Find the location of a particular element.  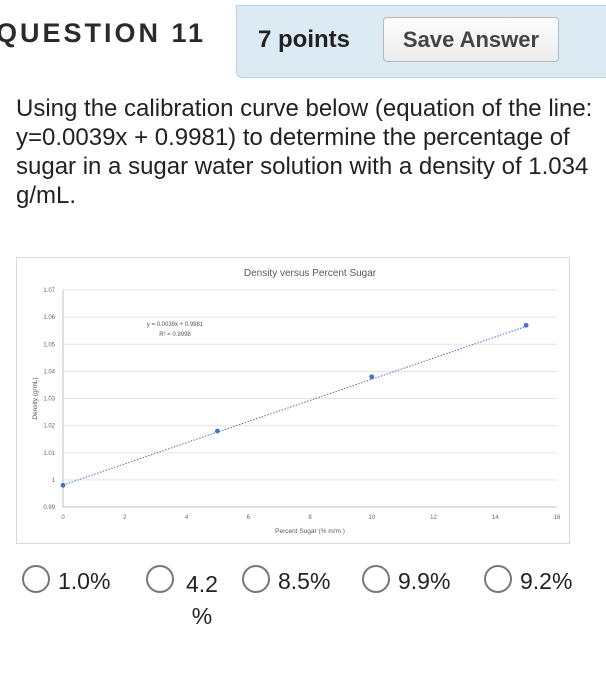

x-tick-label: 6 is located at coordinates (249, 518).